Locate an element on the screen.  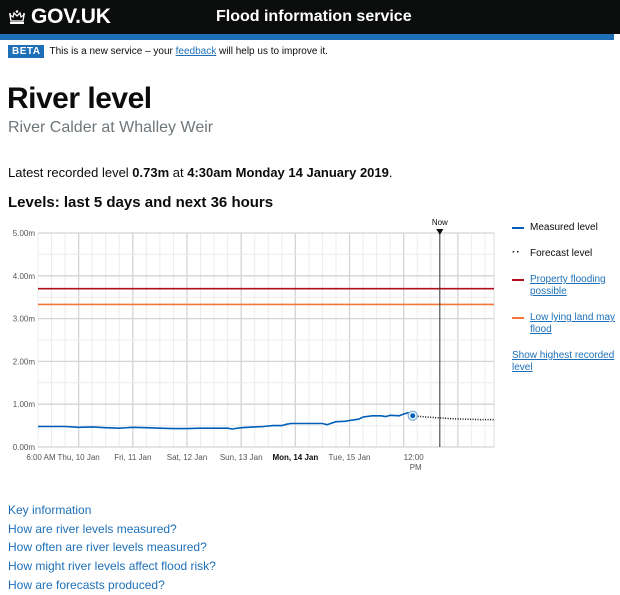
lowlying-line-icon is located at coordinates (518, 318).